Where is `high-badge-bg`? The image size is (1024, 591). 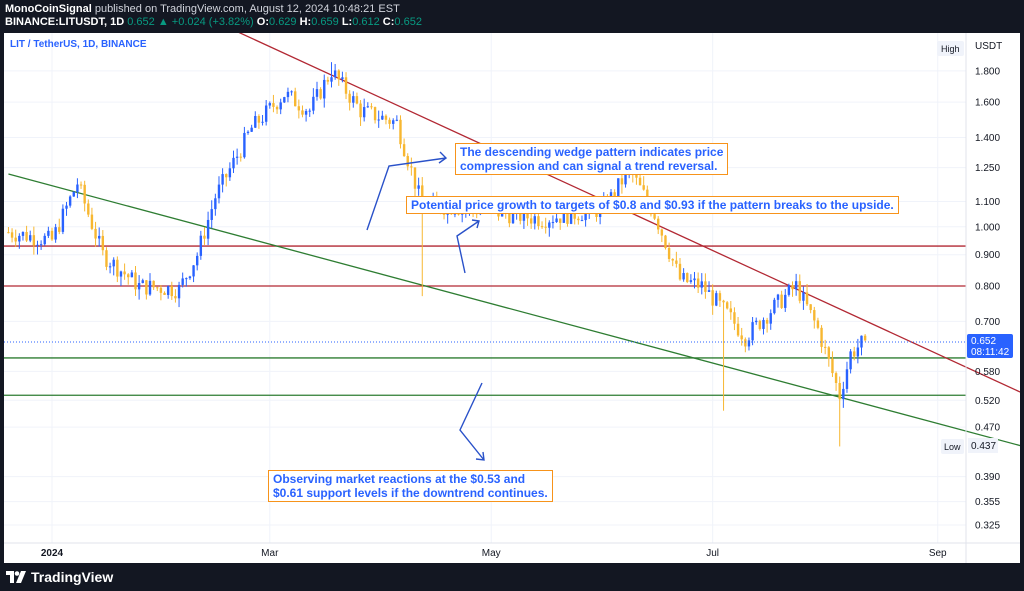
high-badge-bg is located at coordinates (950, 48).